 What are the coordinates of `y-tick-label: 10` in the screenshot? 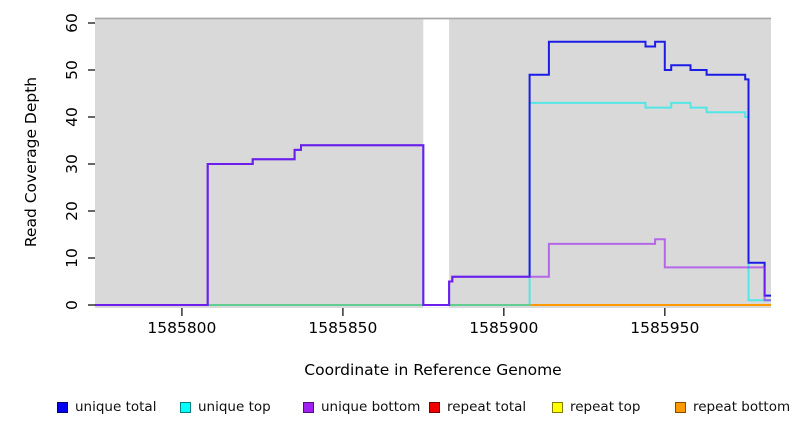 It's located at (72, 258).